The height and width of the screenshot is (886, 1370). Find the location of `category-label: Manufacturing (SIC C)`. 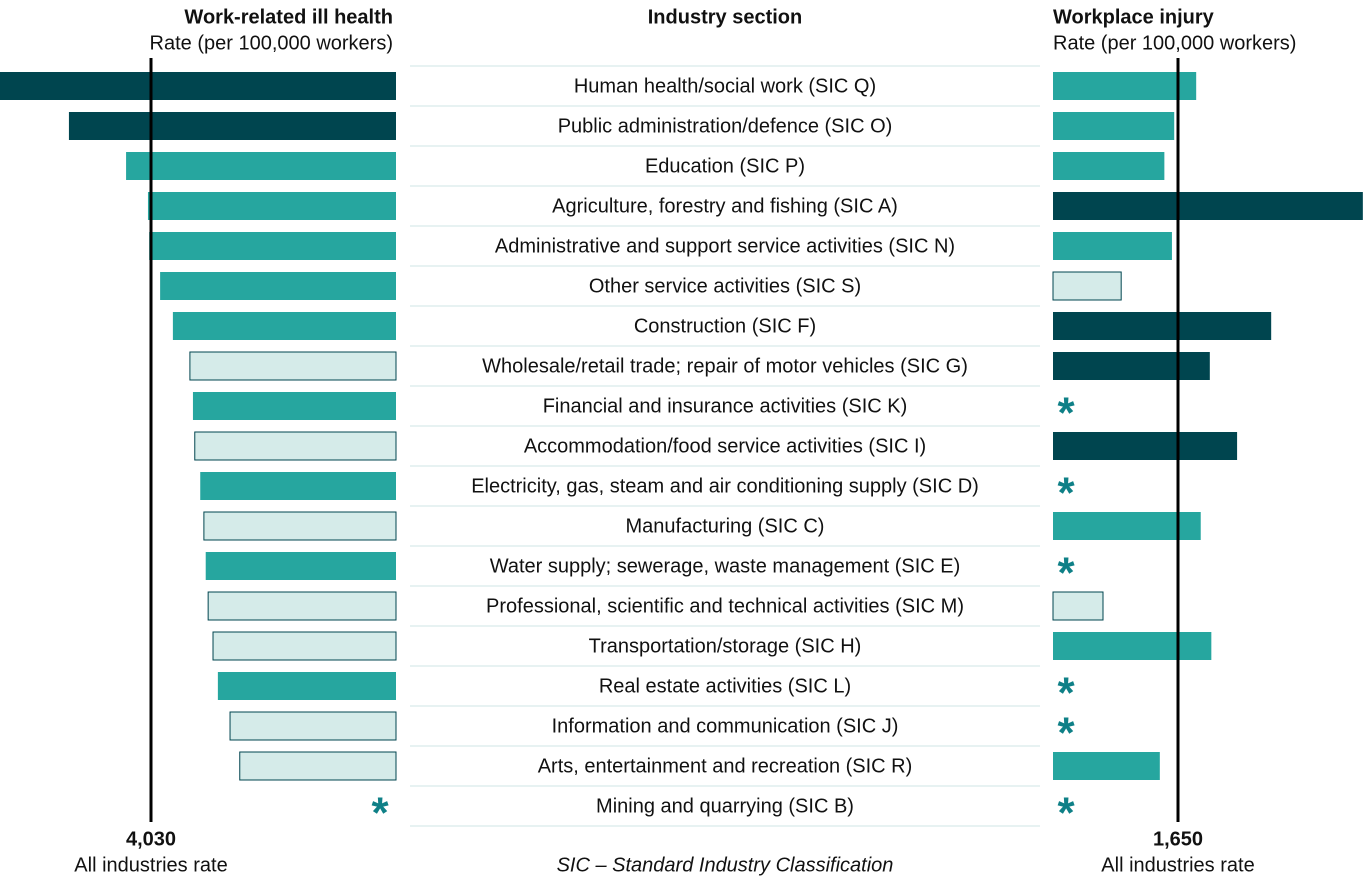

category-label: Manufacturing (SIC C) is located at coordinates (725, 526).